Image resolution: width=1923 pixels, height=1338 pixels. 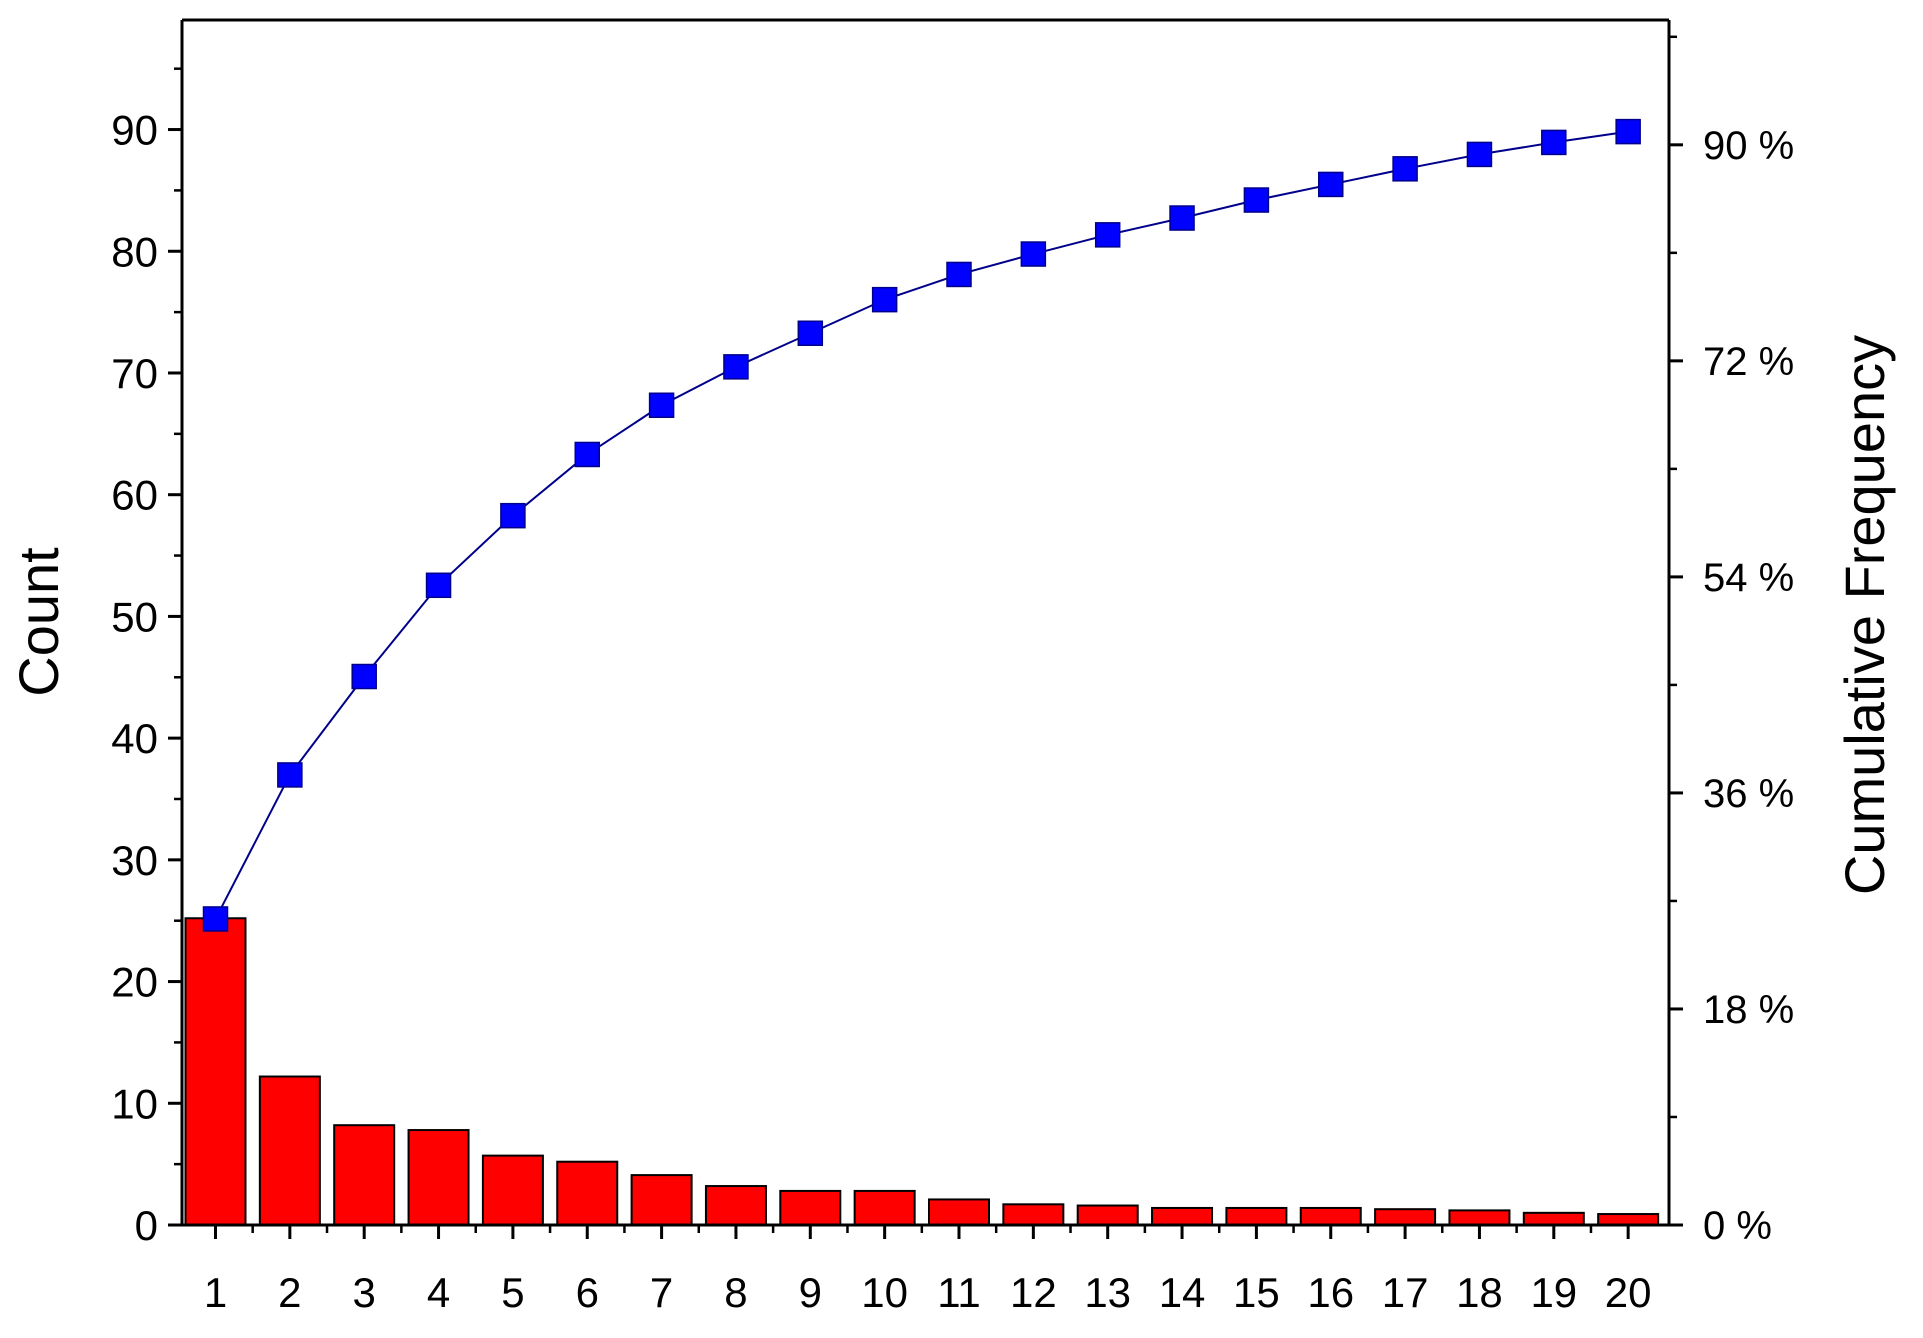 What do you see at coordinates (1330, 1292) in the screenshot?
I see `x-tick-label: 16` at bounding box center [1330, 1292].